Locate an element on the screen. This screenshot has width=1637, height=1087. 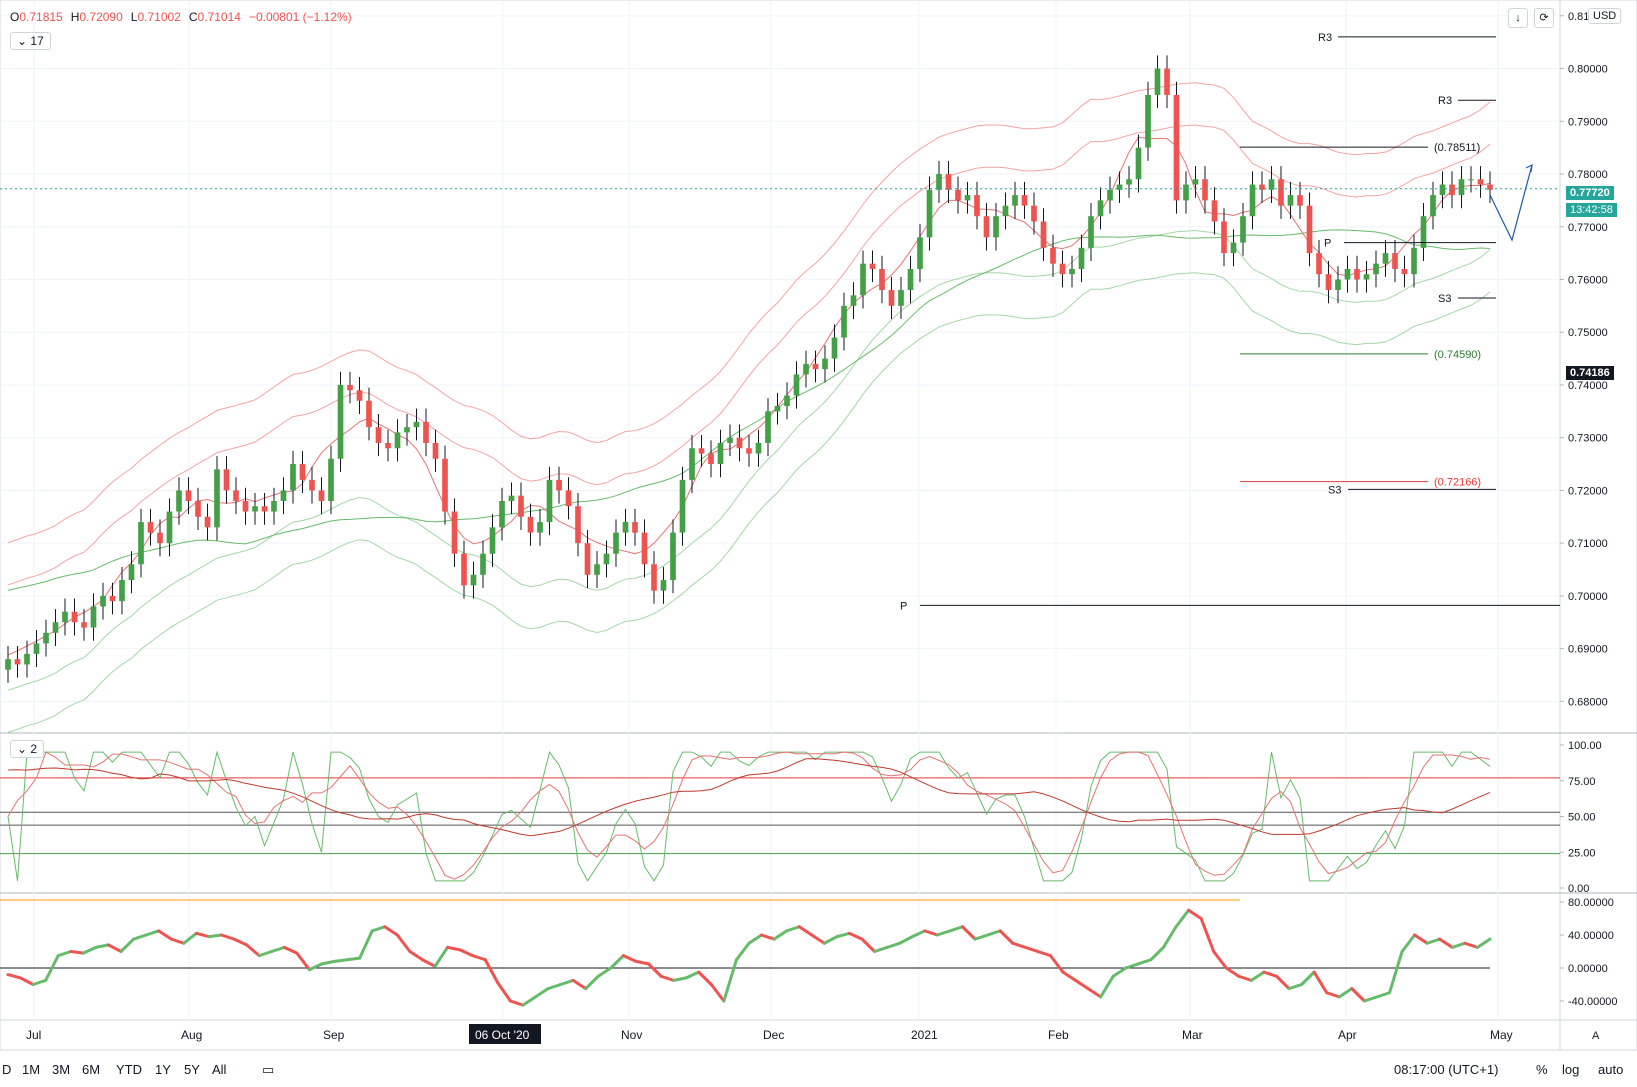
percent-toggle: % is located at coordinates (1542, 1069).